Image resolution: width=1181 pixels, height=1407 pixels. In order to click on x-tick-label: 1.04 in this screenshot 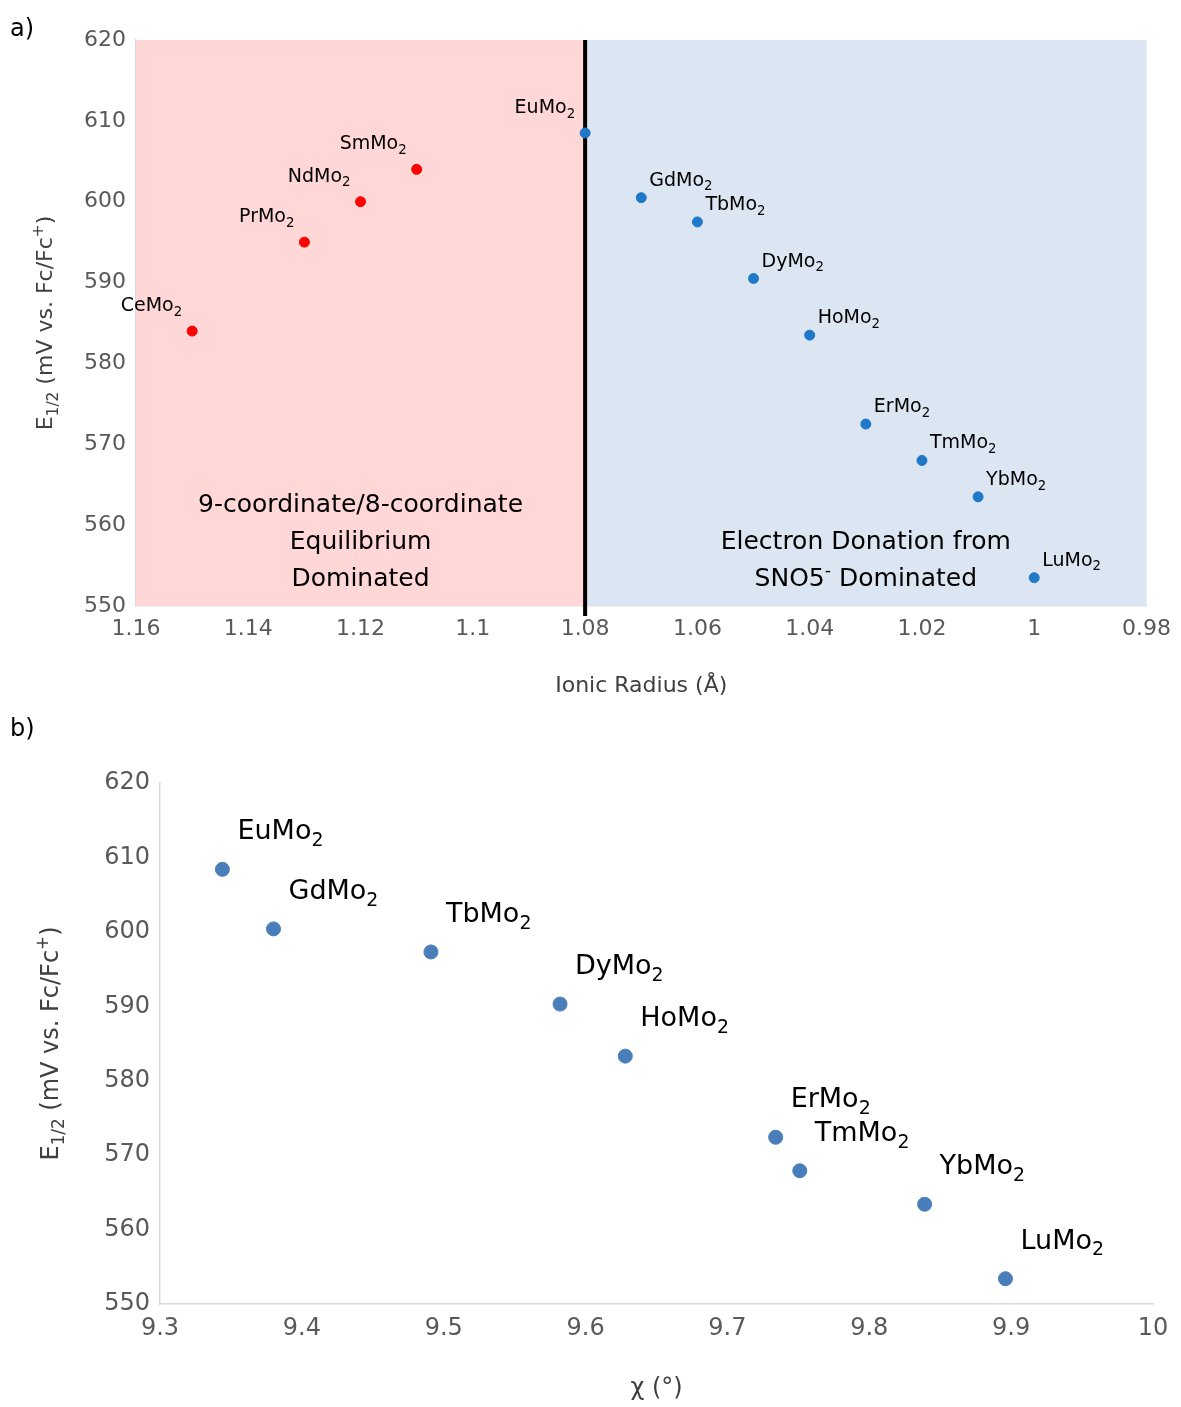, I will do `click(810, 627)`.